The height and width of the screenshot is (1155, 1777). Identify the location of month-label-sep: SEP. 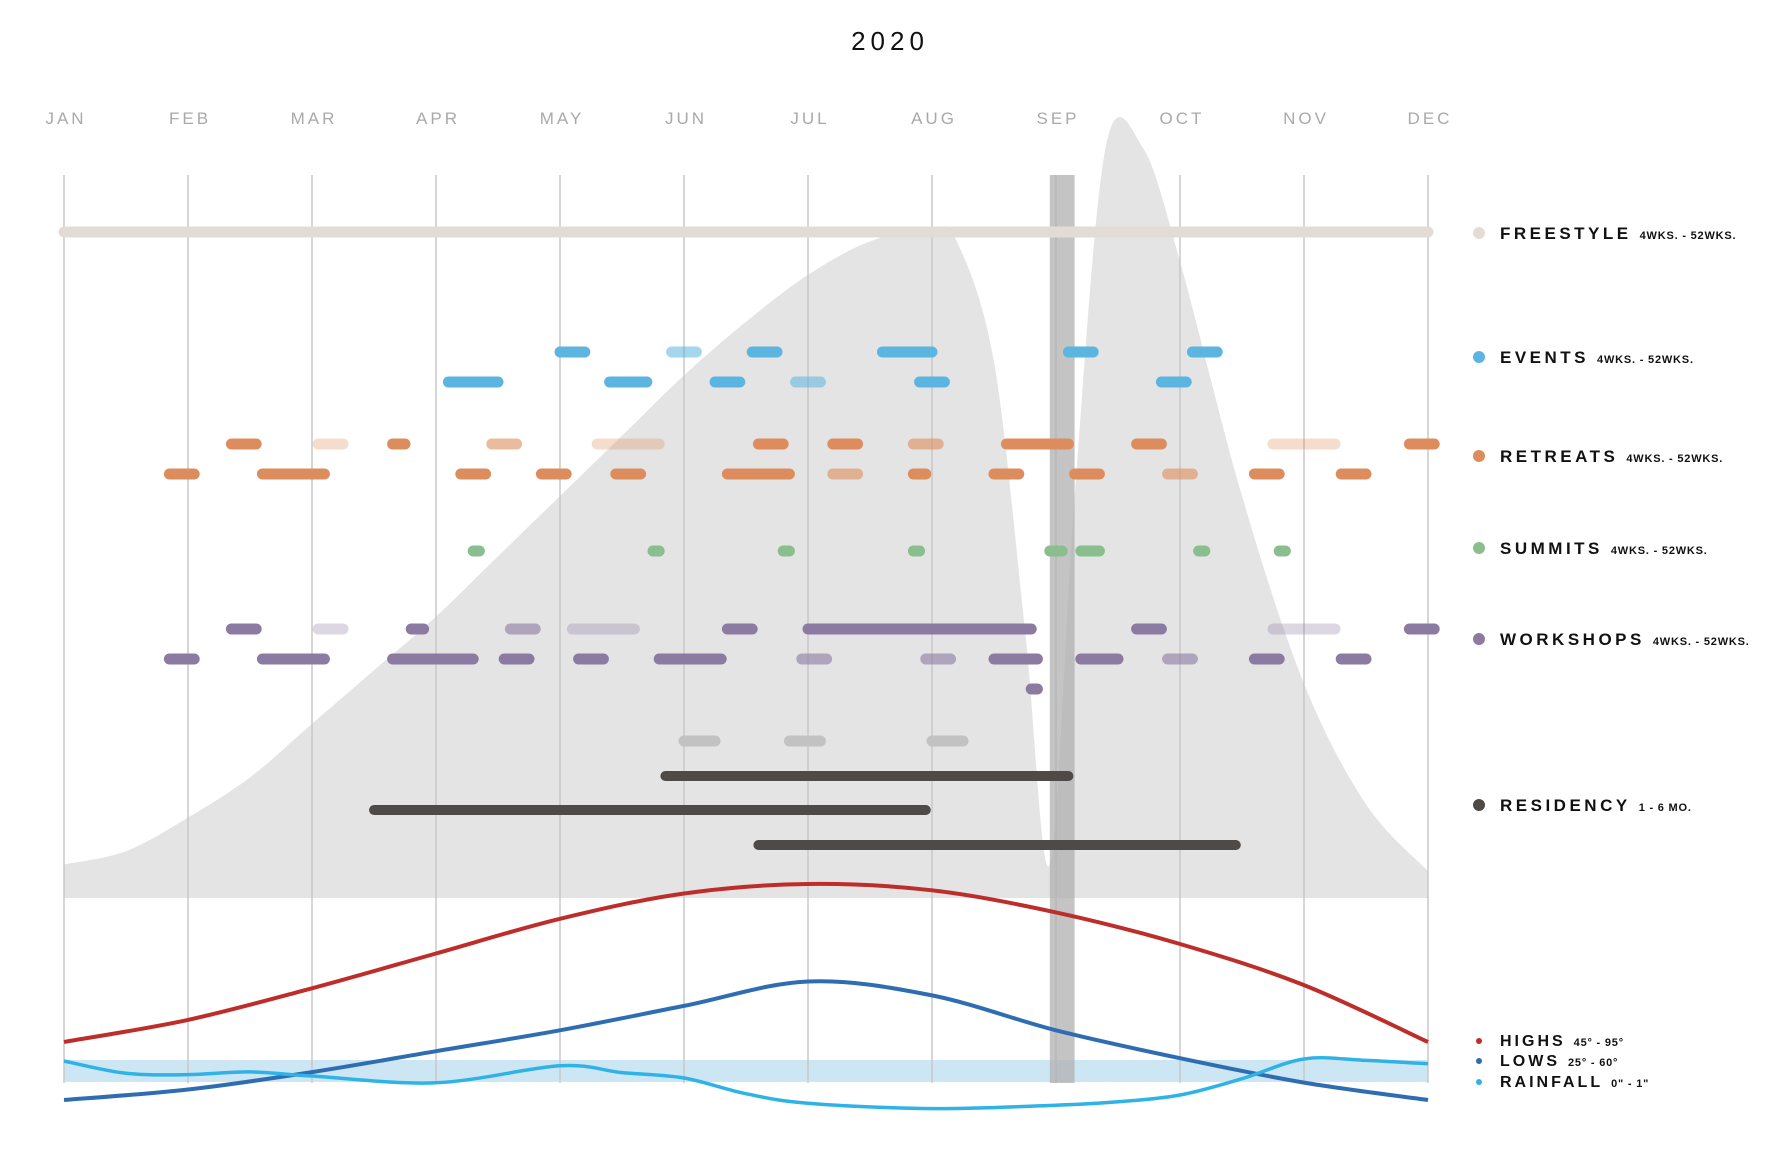
(1057, 118).